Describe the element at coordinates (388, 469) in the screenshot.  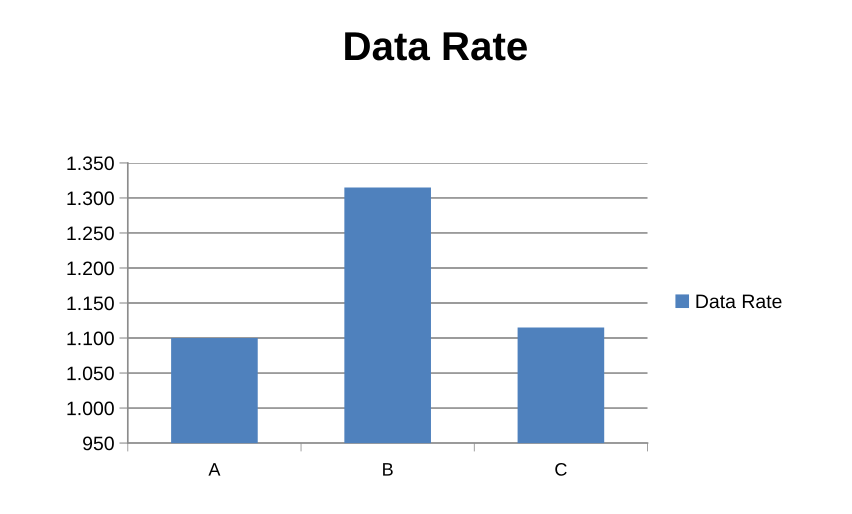
I see `x-tick-label: B` at that location.